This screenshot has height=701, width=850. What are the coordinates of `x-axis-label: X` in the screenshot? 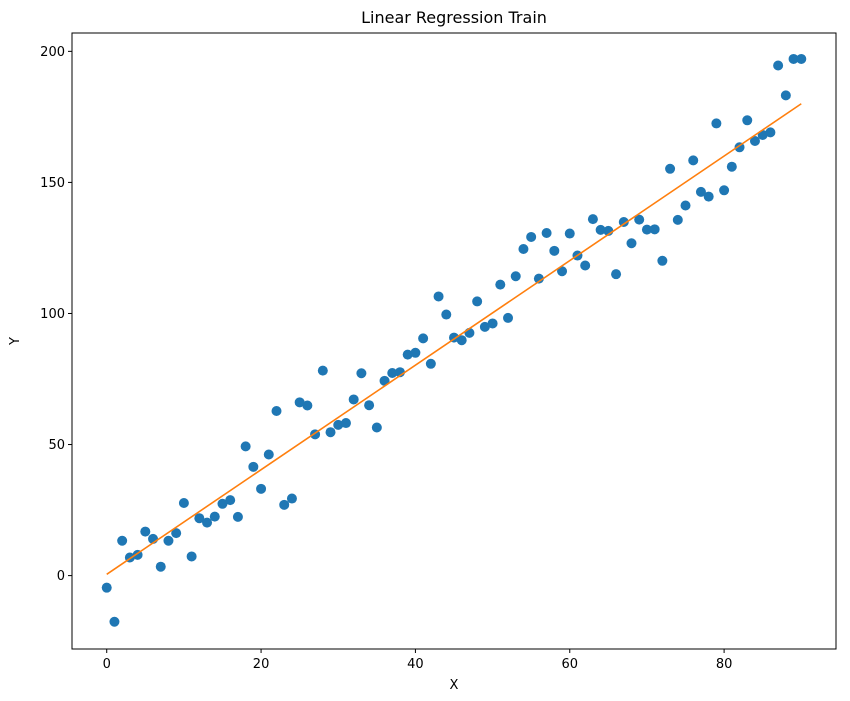 It's located at (454, 685).